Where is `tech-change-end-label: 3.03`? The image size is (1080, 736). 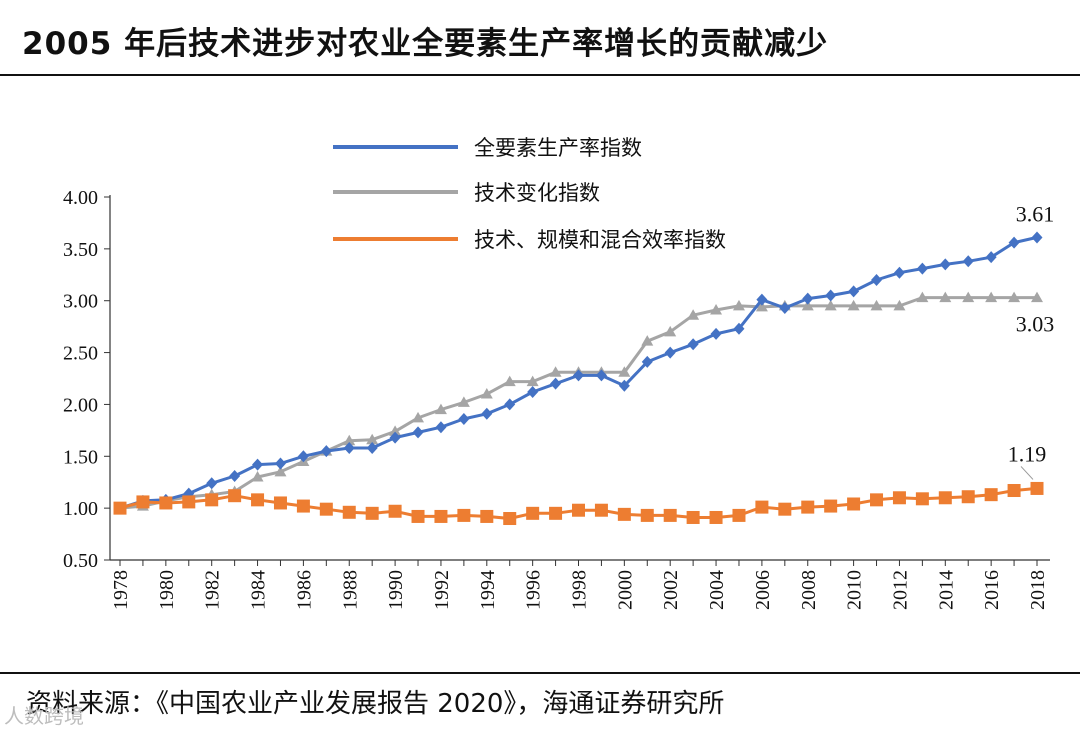
tech-change-end-label: 3.03 is located at coordinates (1035, 324).